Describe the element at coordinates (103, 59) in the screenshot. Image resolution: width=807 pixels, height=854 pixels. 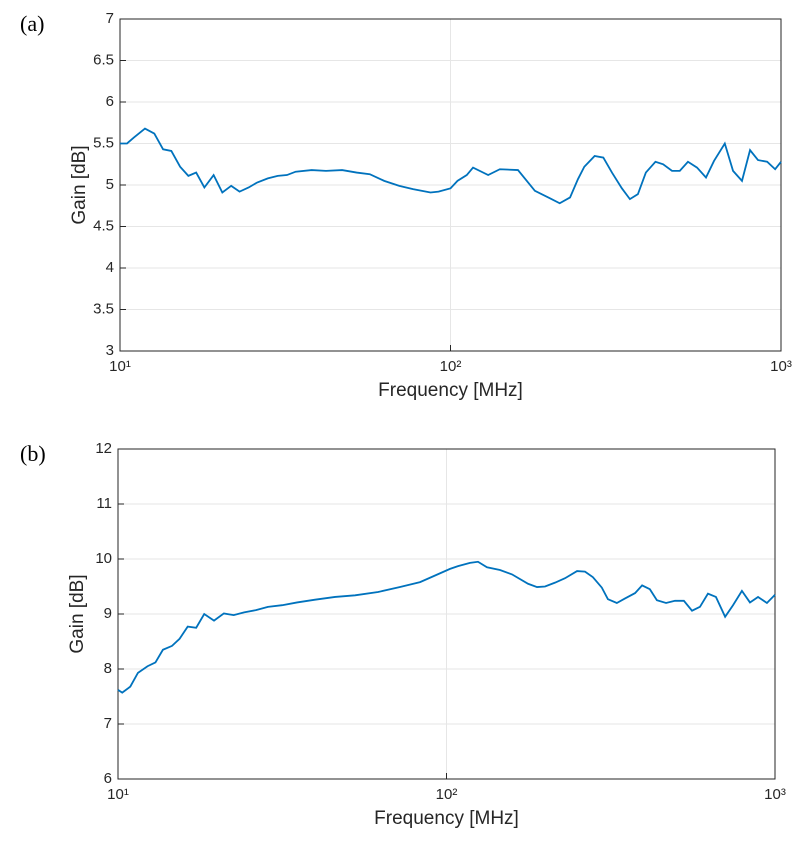
I see `y-tick-label: 6.5` at that location.